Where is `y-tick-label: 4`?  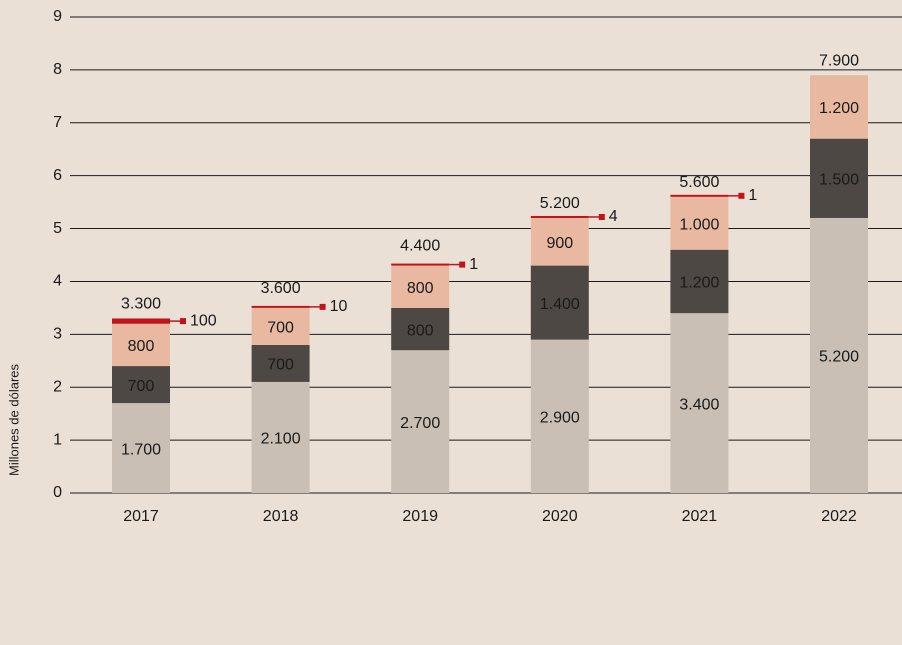 y-tick-label: 4 is located at coordinates (57, 281).